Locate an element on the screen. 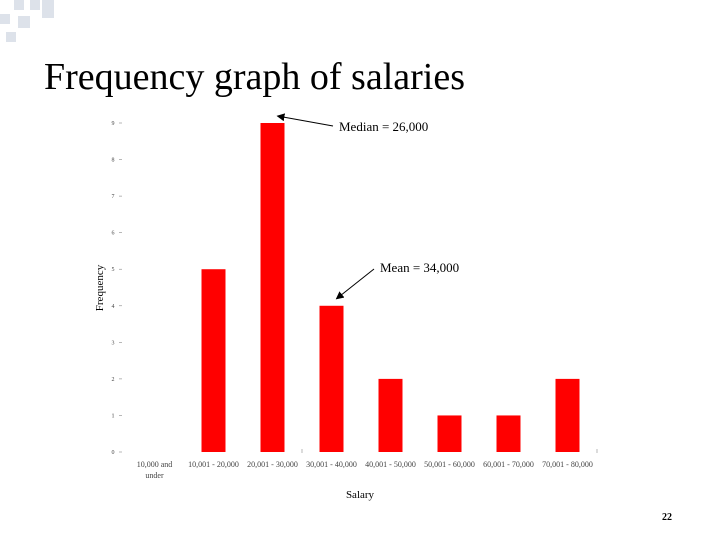 The height and width of the screenshot is (540, 720). y-tick-label: 2 is located at coordinates (113, 380).